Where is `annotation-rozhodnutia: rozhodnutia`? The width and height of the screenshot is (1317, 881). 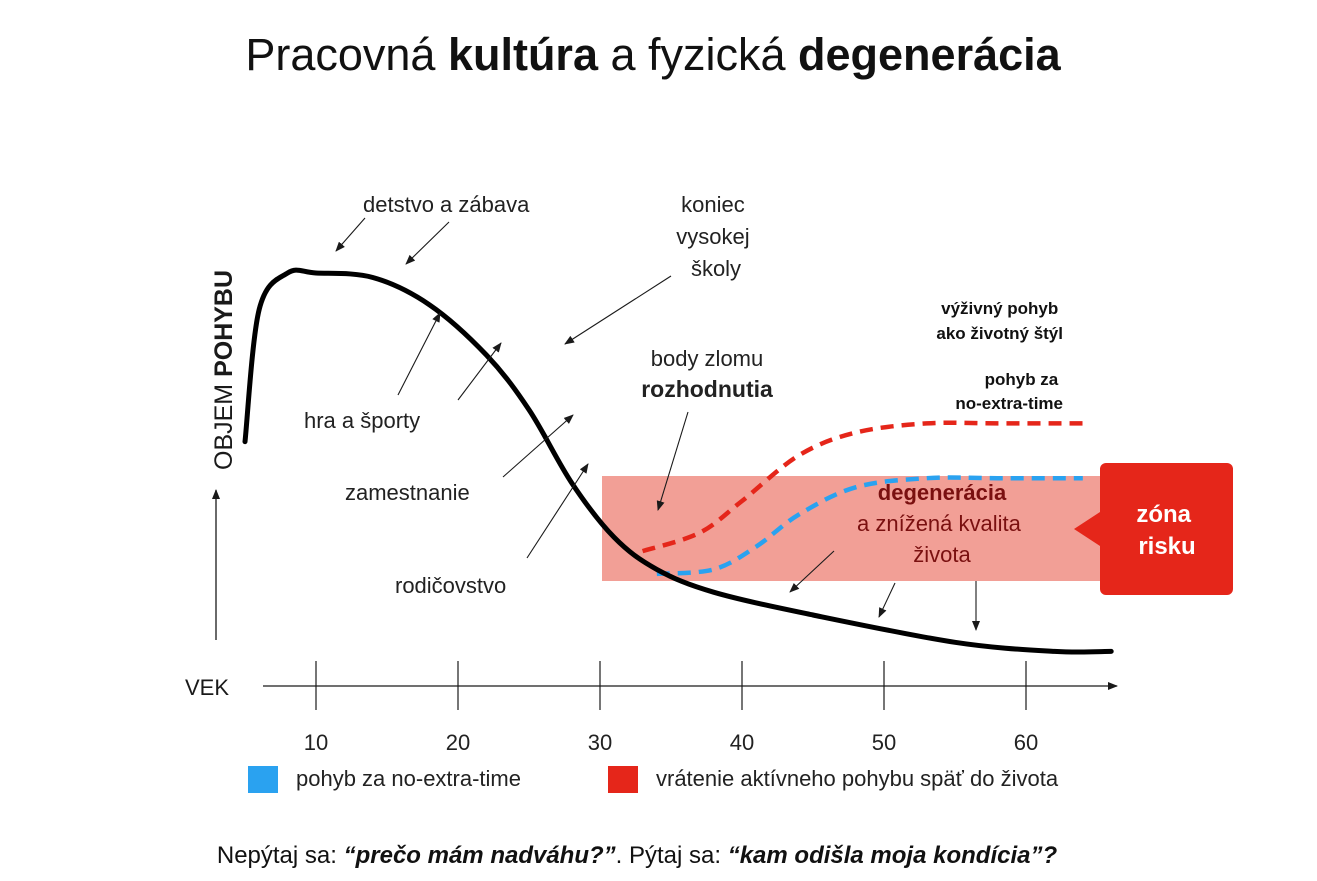 annotation-rozhodnutia: rozhodnutia is located at coordinates (707, 389).